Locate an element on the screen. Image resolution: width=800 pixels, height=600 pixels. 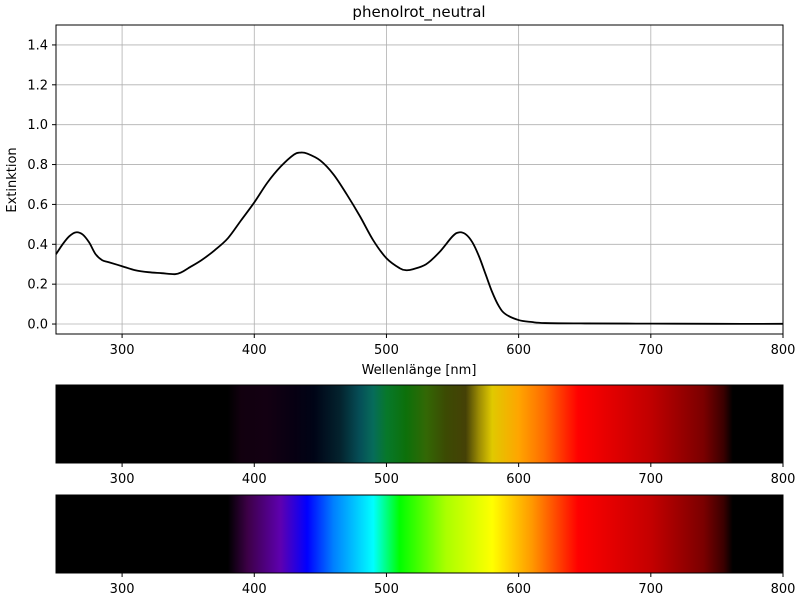
y-tick-label: 1.4 is located at coordinates (37, 45).